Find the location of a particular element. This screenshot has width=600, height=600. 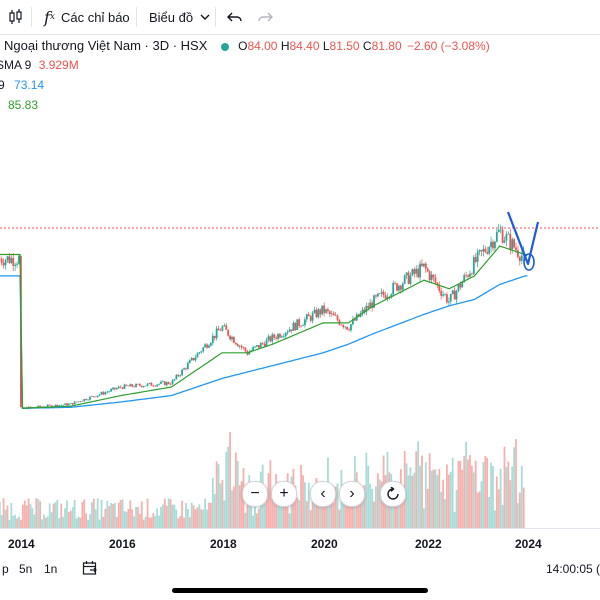

scroll-left-button: ‹ is located at coordinates (323, 494).